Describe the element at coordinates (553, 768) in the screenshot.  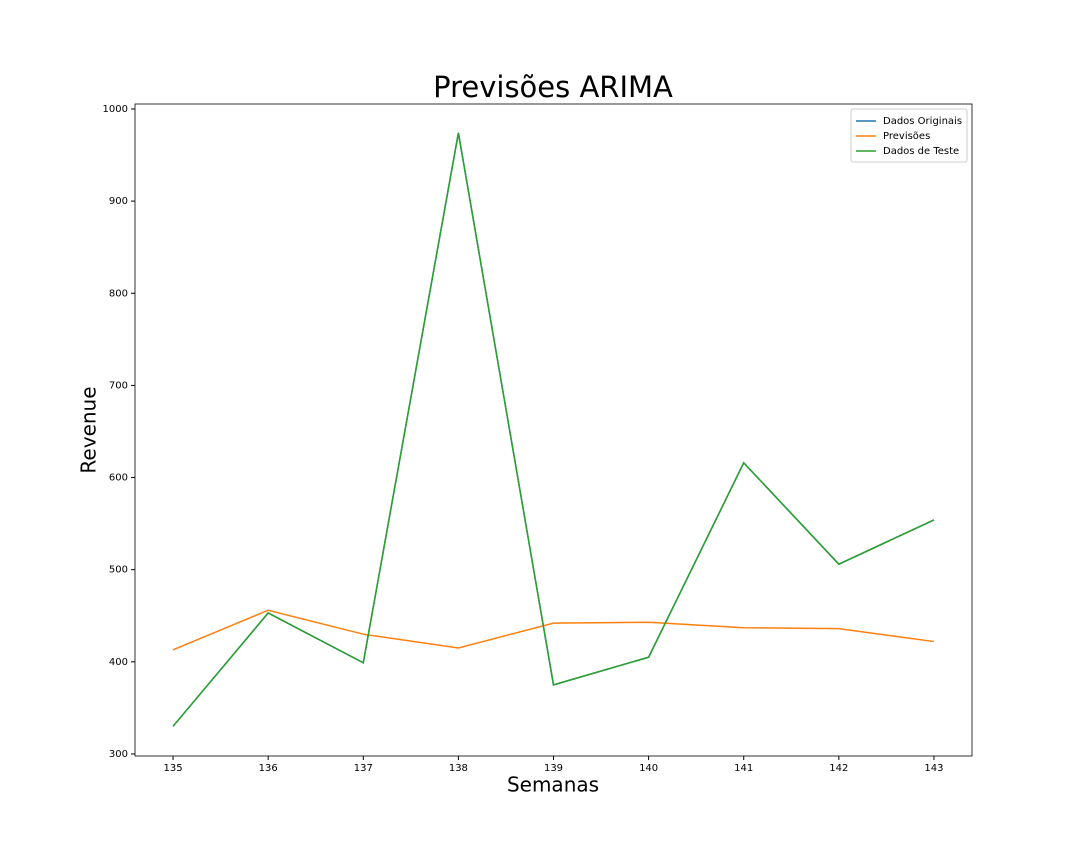
I see `x-tick-label: 139` at that location.